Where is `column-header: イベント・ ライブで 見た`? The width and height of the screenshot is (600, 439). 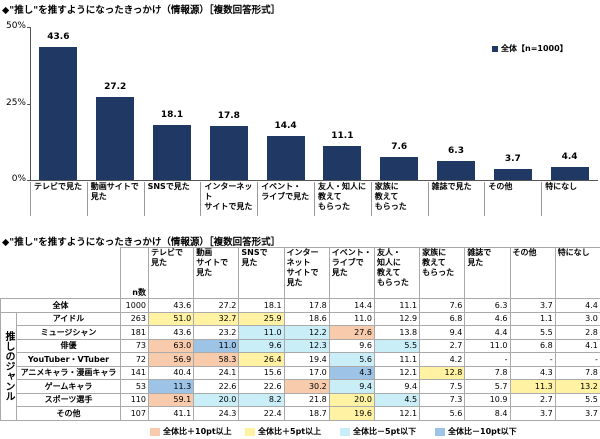 column-header: イベント・ ライブで 見た is located at coordinates (351, 273).